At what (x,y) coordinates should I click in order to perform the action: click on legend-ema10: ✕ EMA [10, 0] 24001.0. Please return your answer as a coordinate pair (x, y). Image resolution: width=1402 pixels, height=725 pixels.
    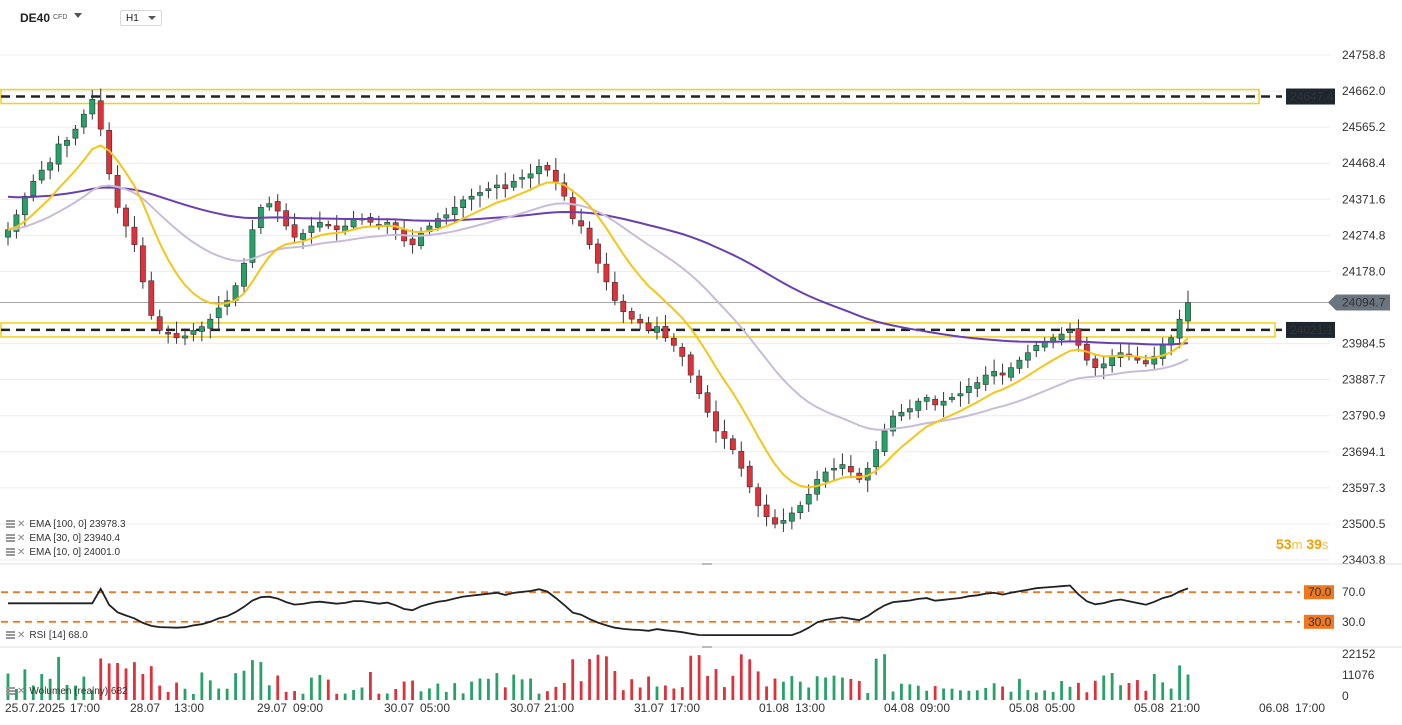
    Looking at the image, I should click on (63, 552).